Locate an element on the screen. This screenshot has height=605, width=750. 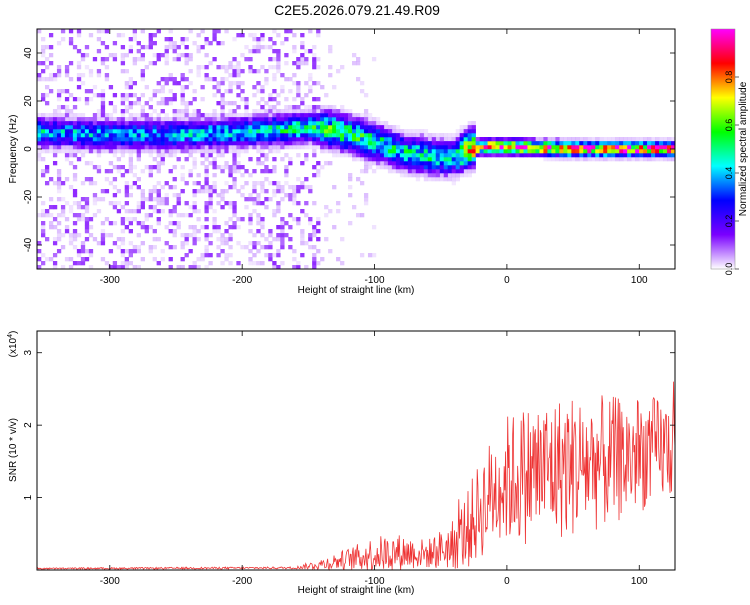
snr-y-tick-label: 3 is located at coordinates (28, 353).